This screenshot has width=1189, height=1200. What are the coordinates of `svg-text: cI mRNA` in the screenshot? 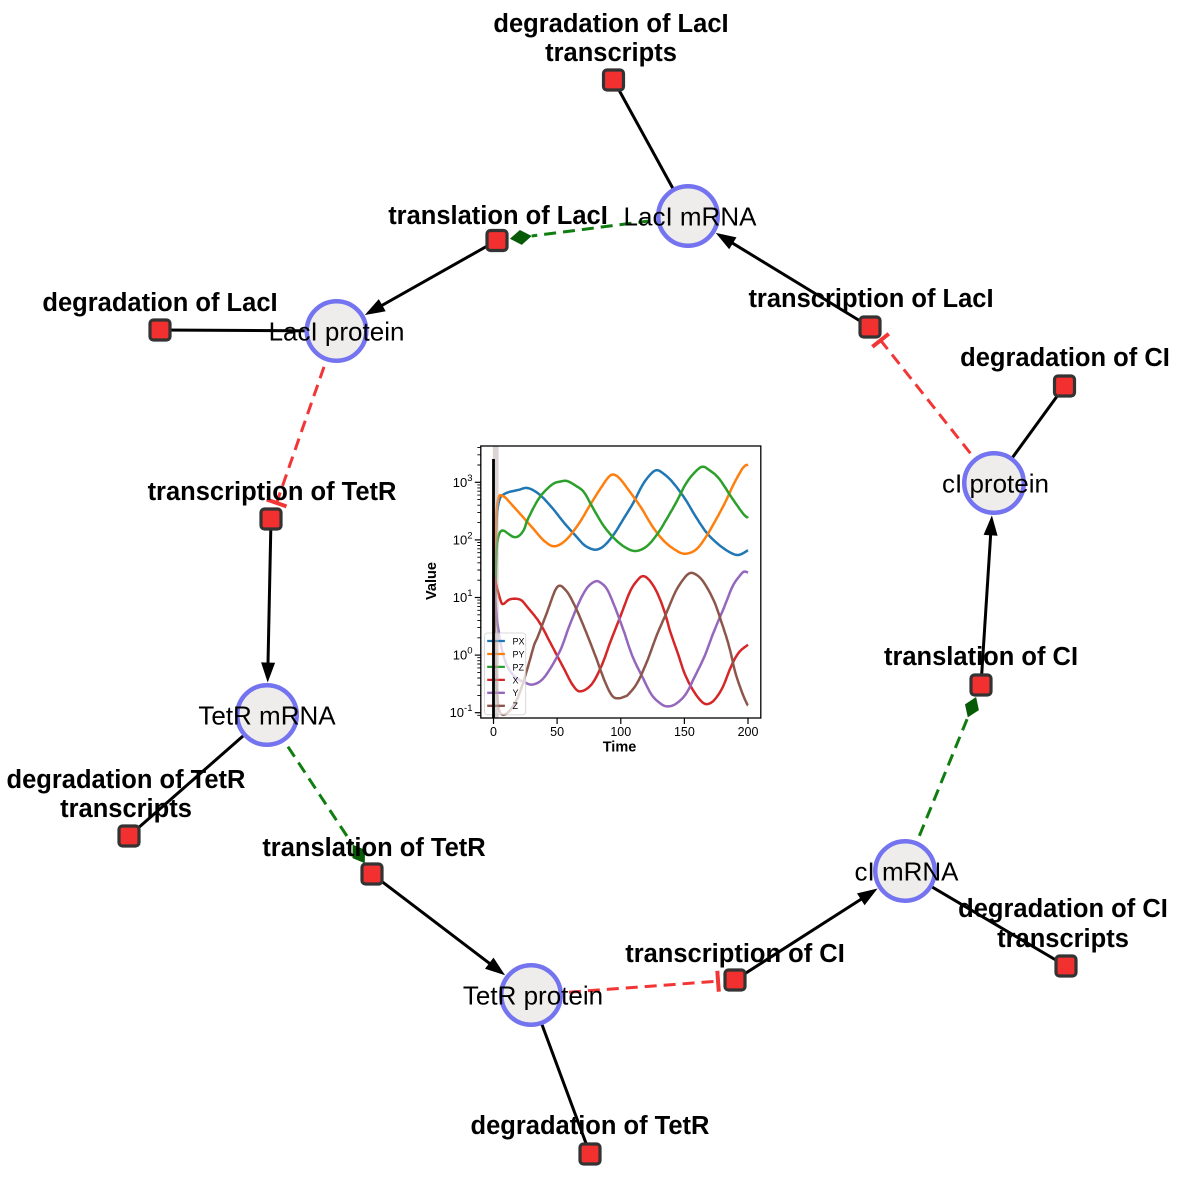 It's located at (907, 872).